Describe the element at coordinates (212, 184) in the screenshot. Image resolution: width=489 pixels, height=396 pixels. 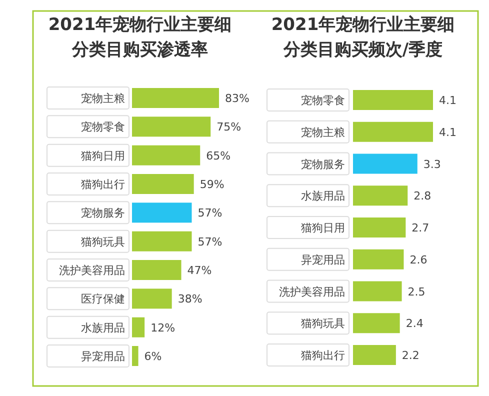
I see `data-label: 59%` at that location.